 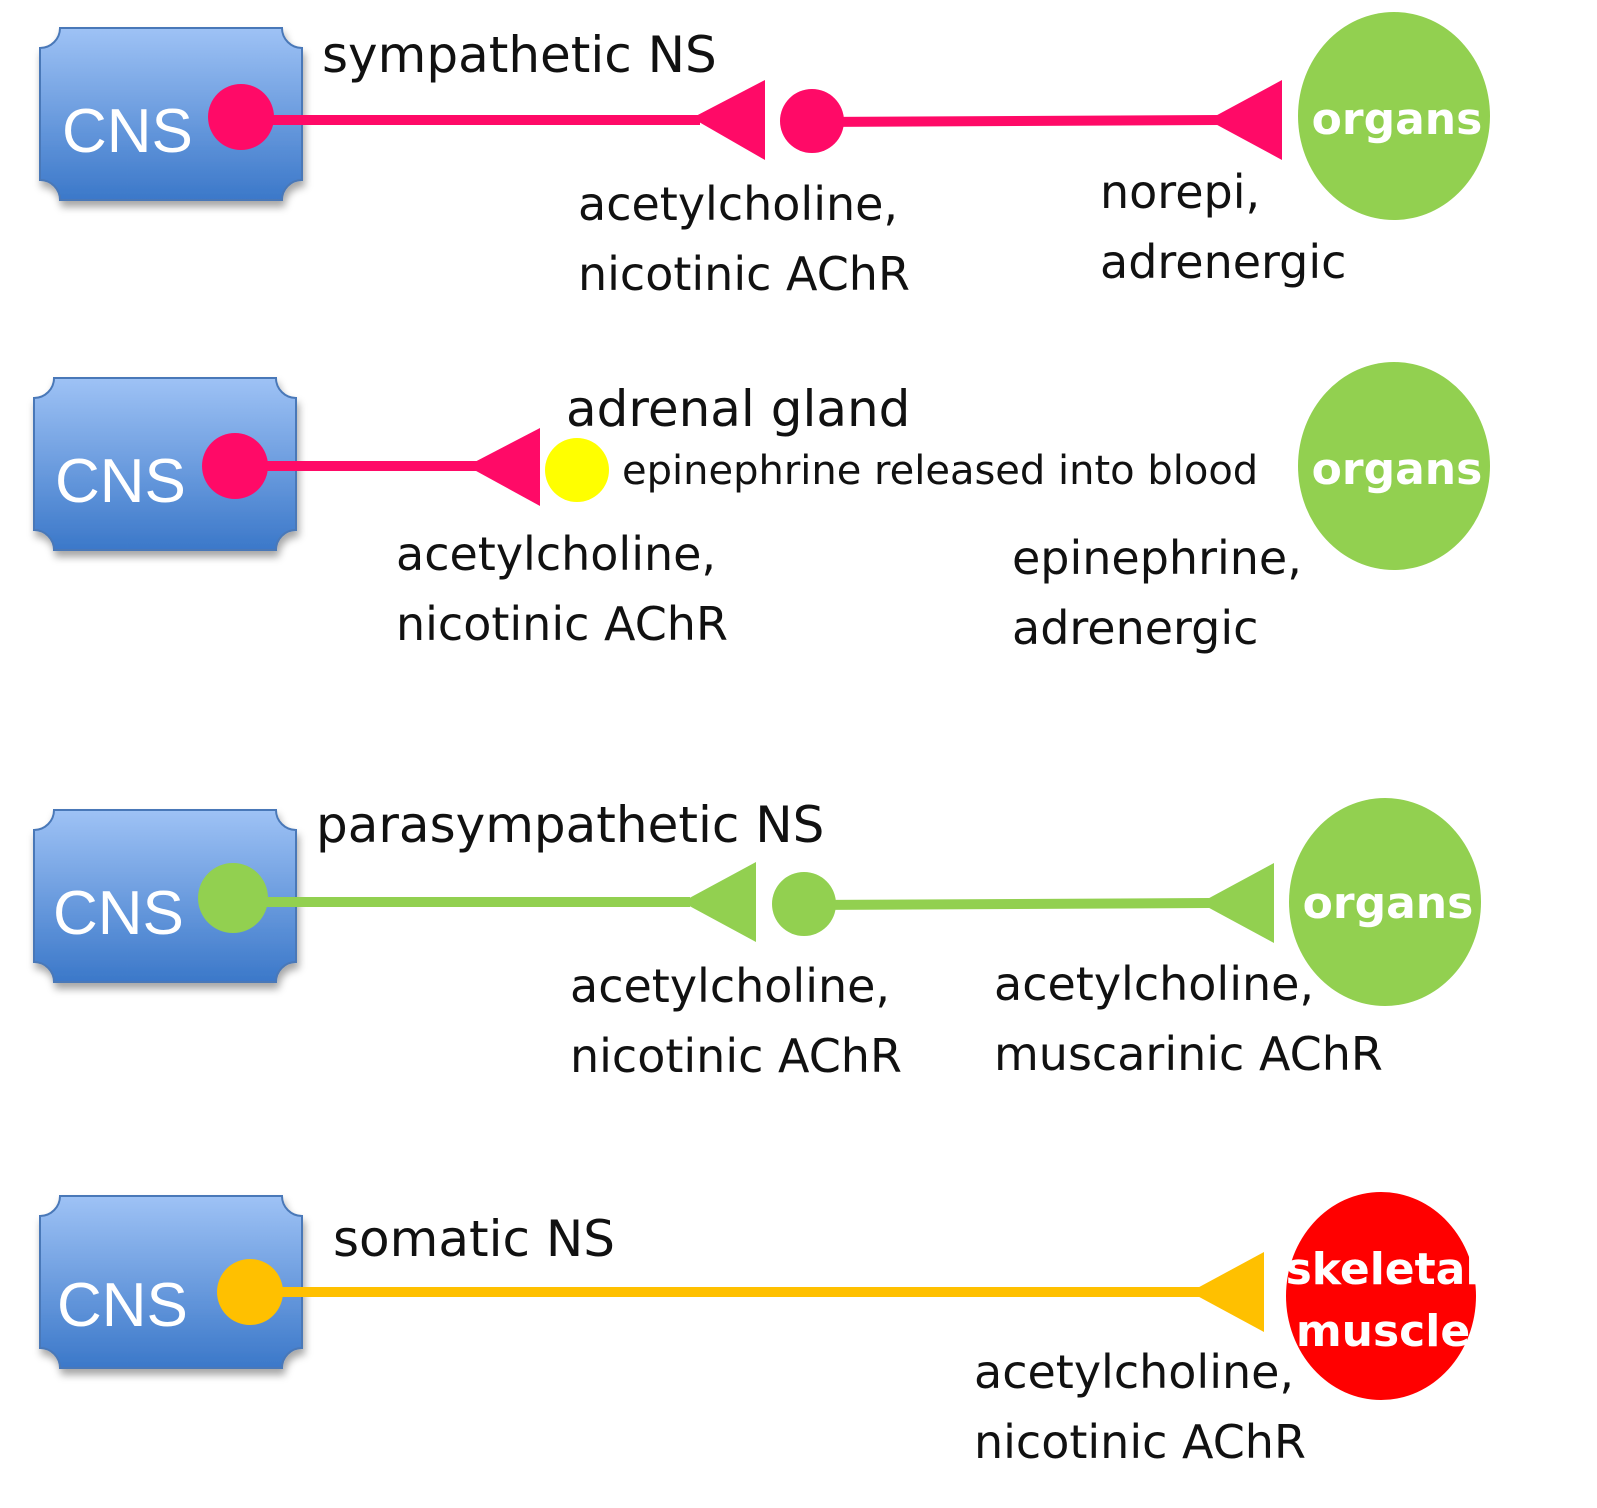 What do you see at coordinates (1383, 1331) in the screenshot?
I see `target-label-line2: muscle` at bounding box center [1383, 1331].